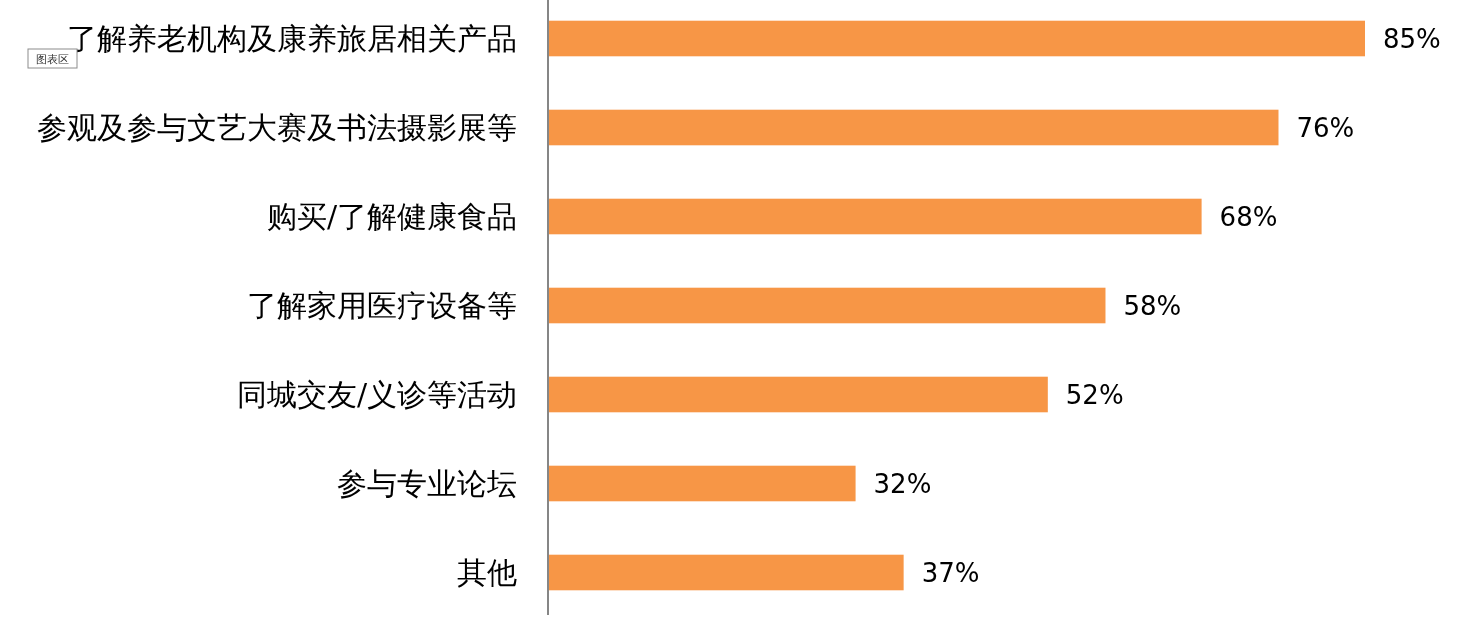 This screenshot has height=633, width=1467. Describe the element at coordinates (1325, 127) in the screenshot. I see `data-label: 76%` at that location.